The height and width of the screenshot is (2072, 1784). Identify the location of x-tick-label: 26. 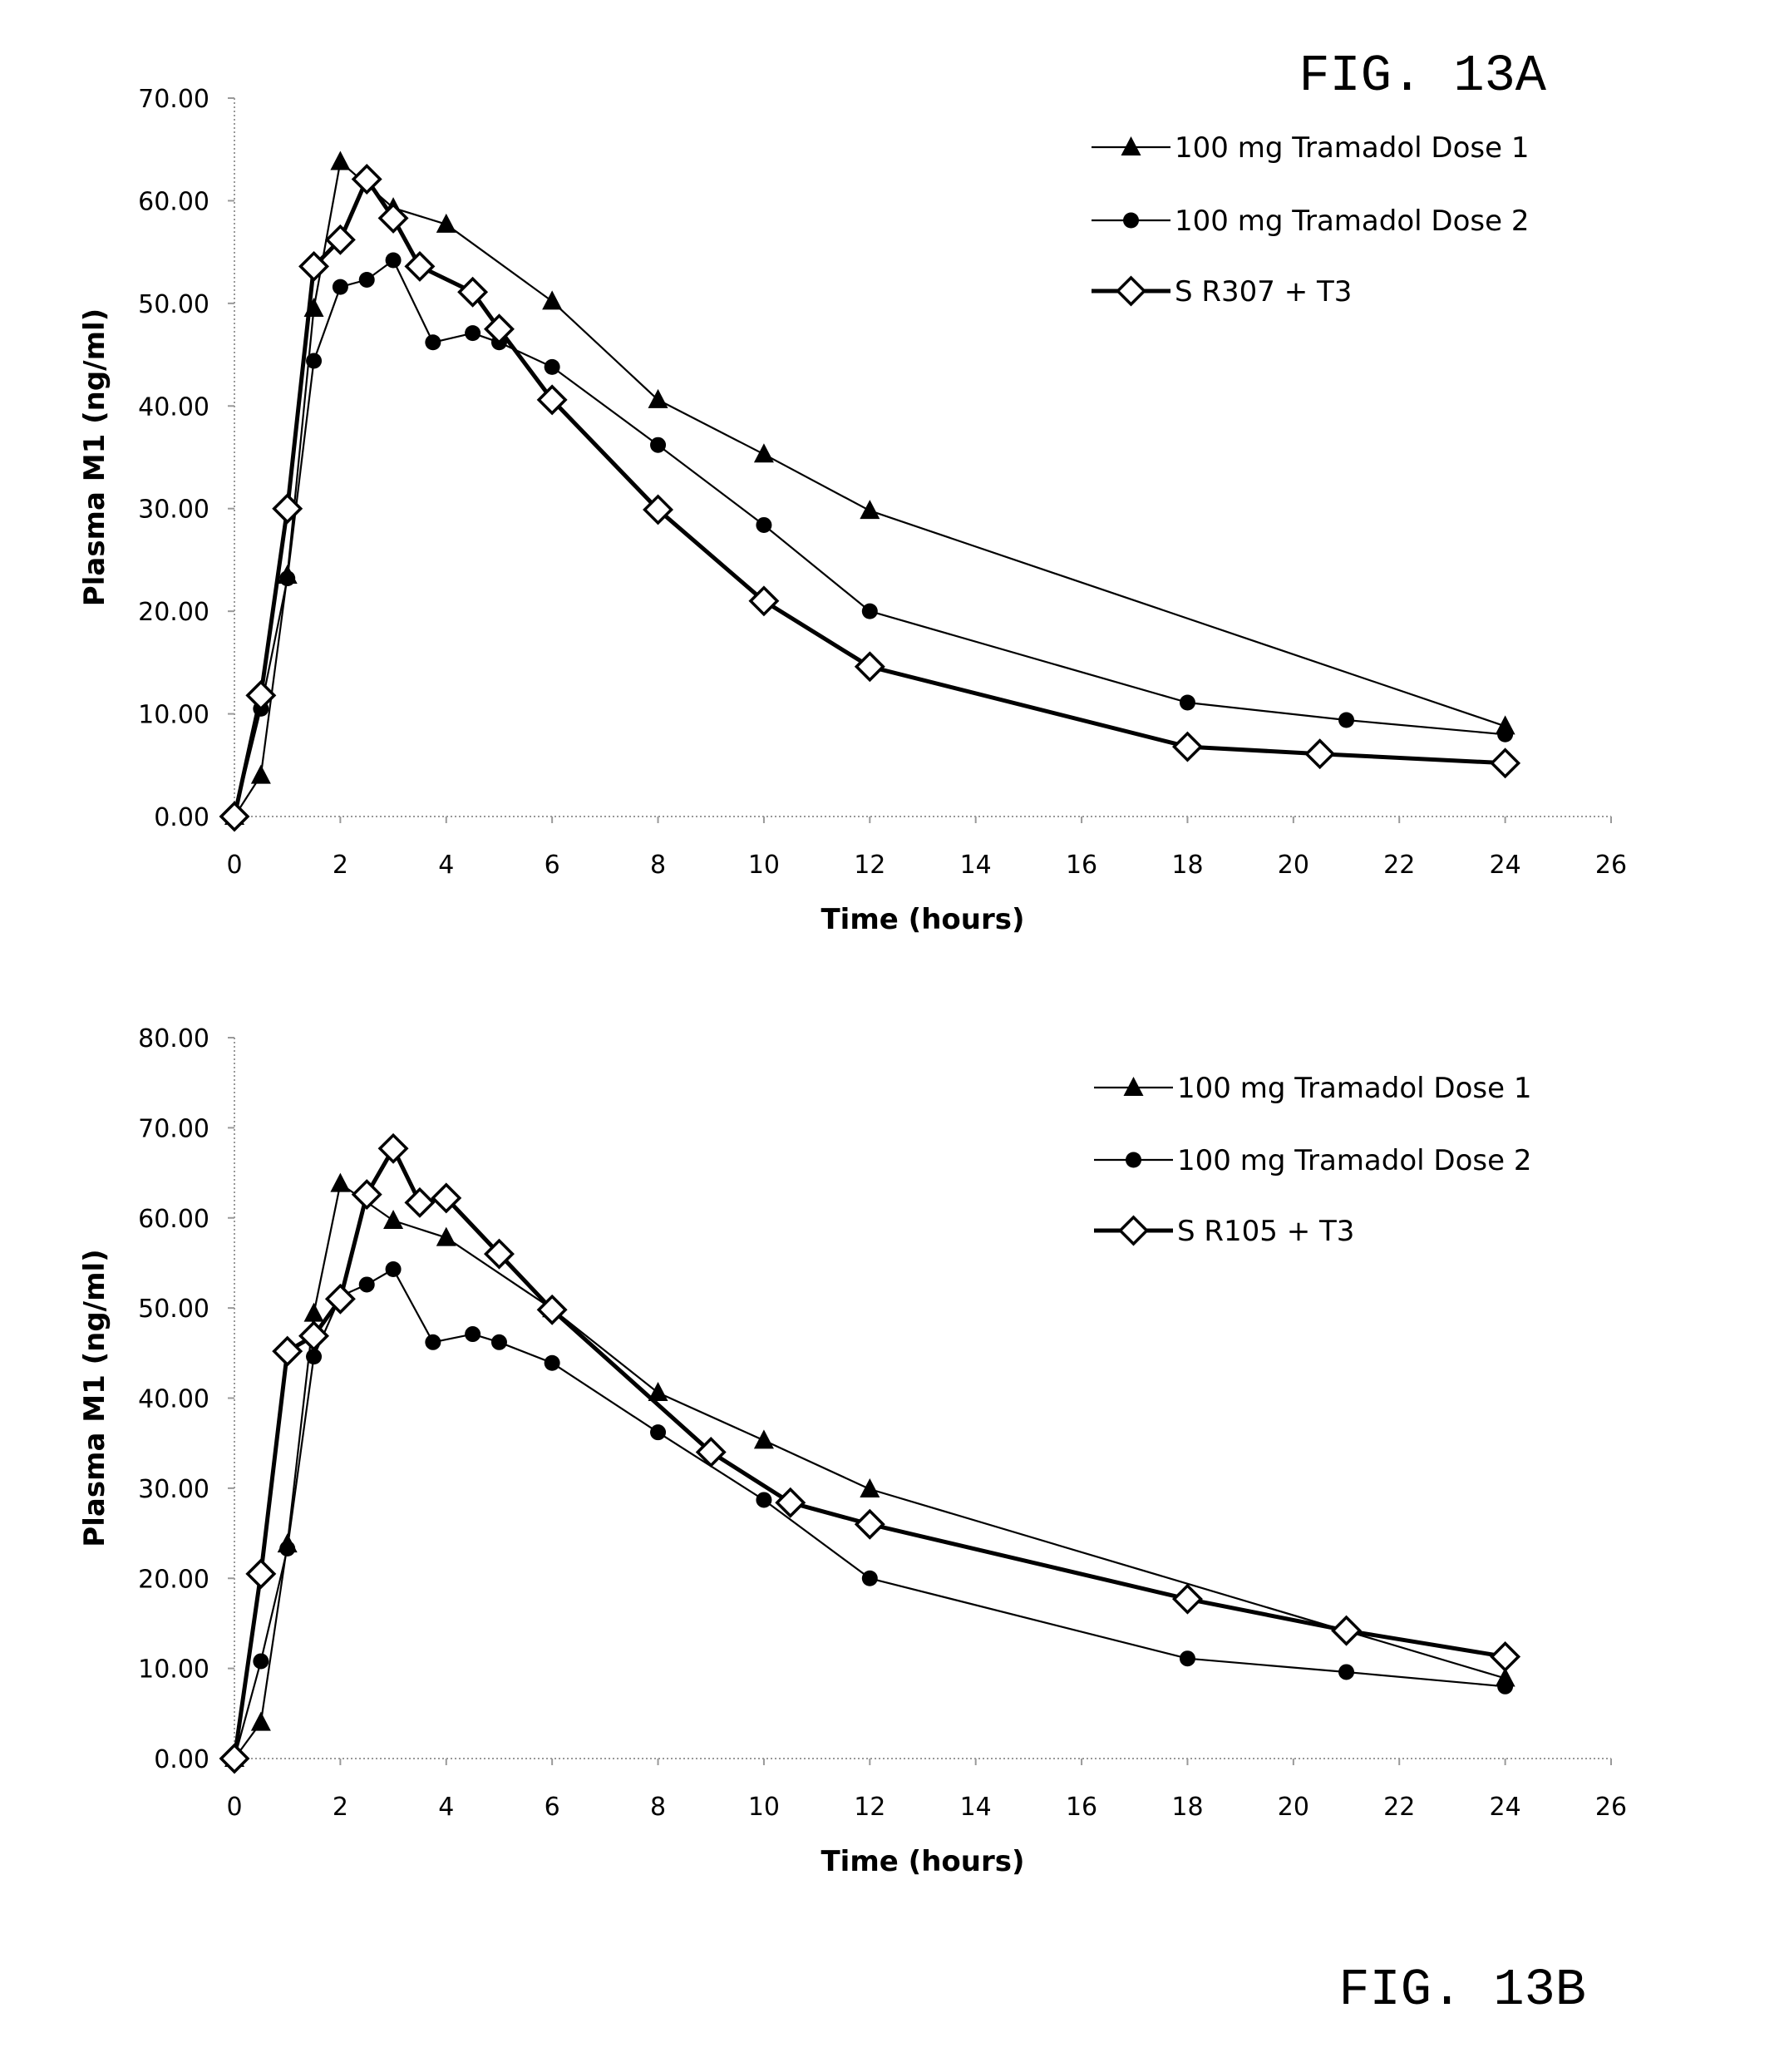
(1611, 1807).